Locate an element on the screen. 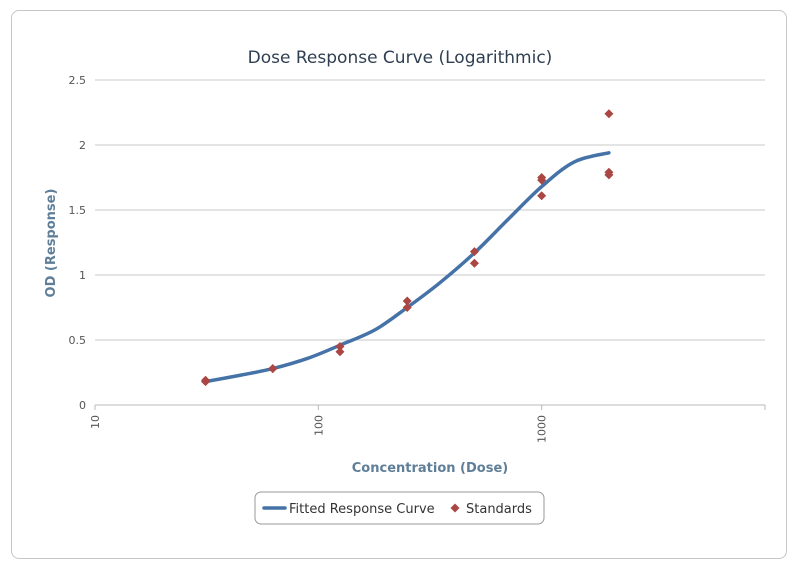 The width and height of the screenshot is (800, 571). legend-diamond-marker is located at coordinates (455, 508).